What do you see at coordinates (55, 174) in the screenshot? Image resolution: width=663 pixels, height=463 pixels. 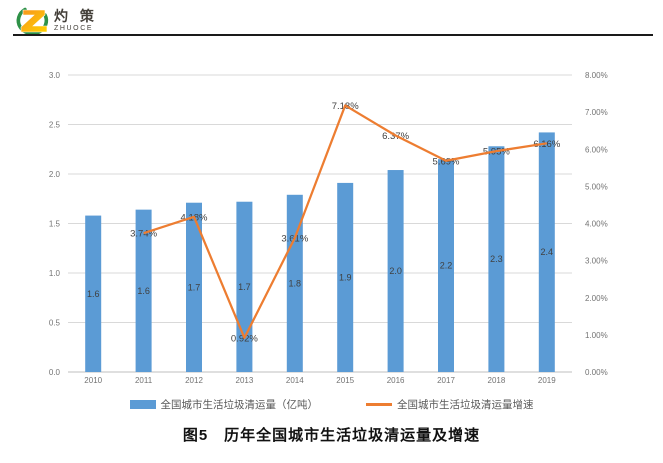 I see `left-axis-tick: 2.0` at bounding box center [55, 174].